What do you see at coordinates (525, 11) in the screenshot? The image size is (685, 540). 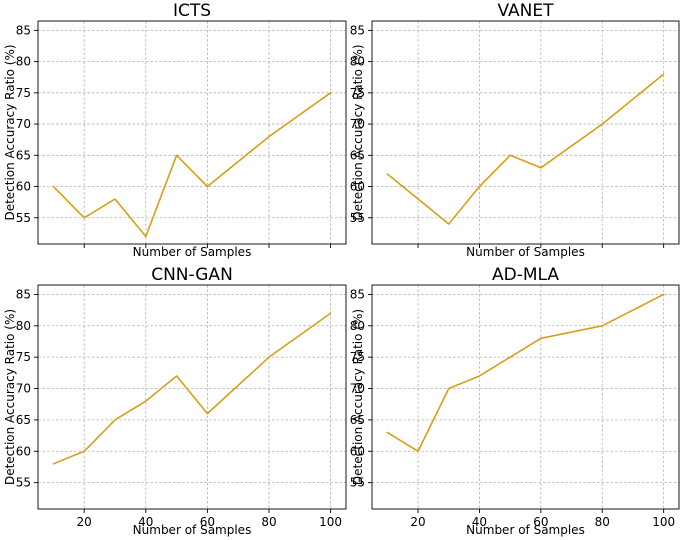 I see `chart-title: VANET` at bounding box center [525, 11].